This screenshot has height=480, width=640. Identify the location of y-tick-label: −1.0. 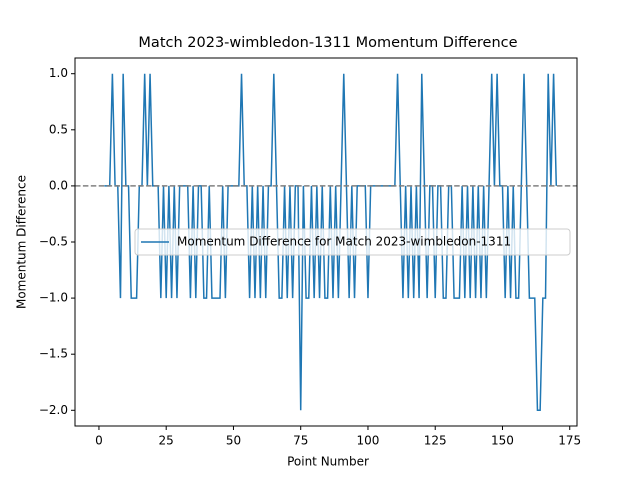
(53, 298).